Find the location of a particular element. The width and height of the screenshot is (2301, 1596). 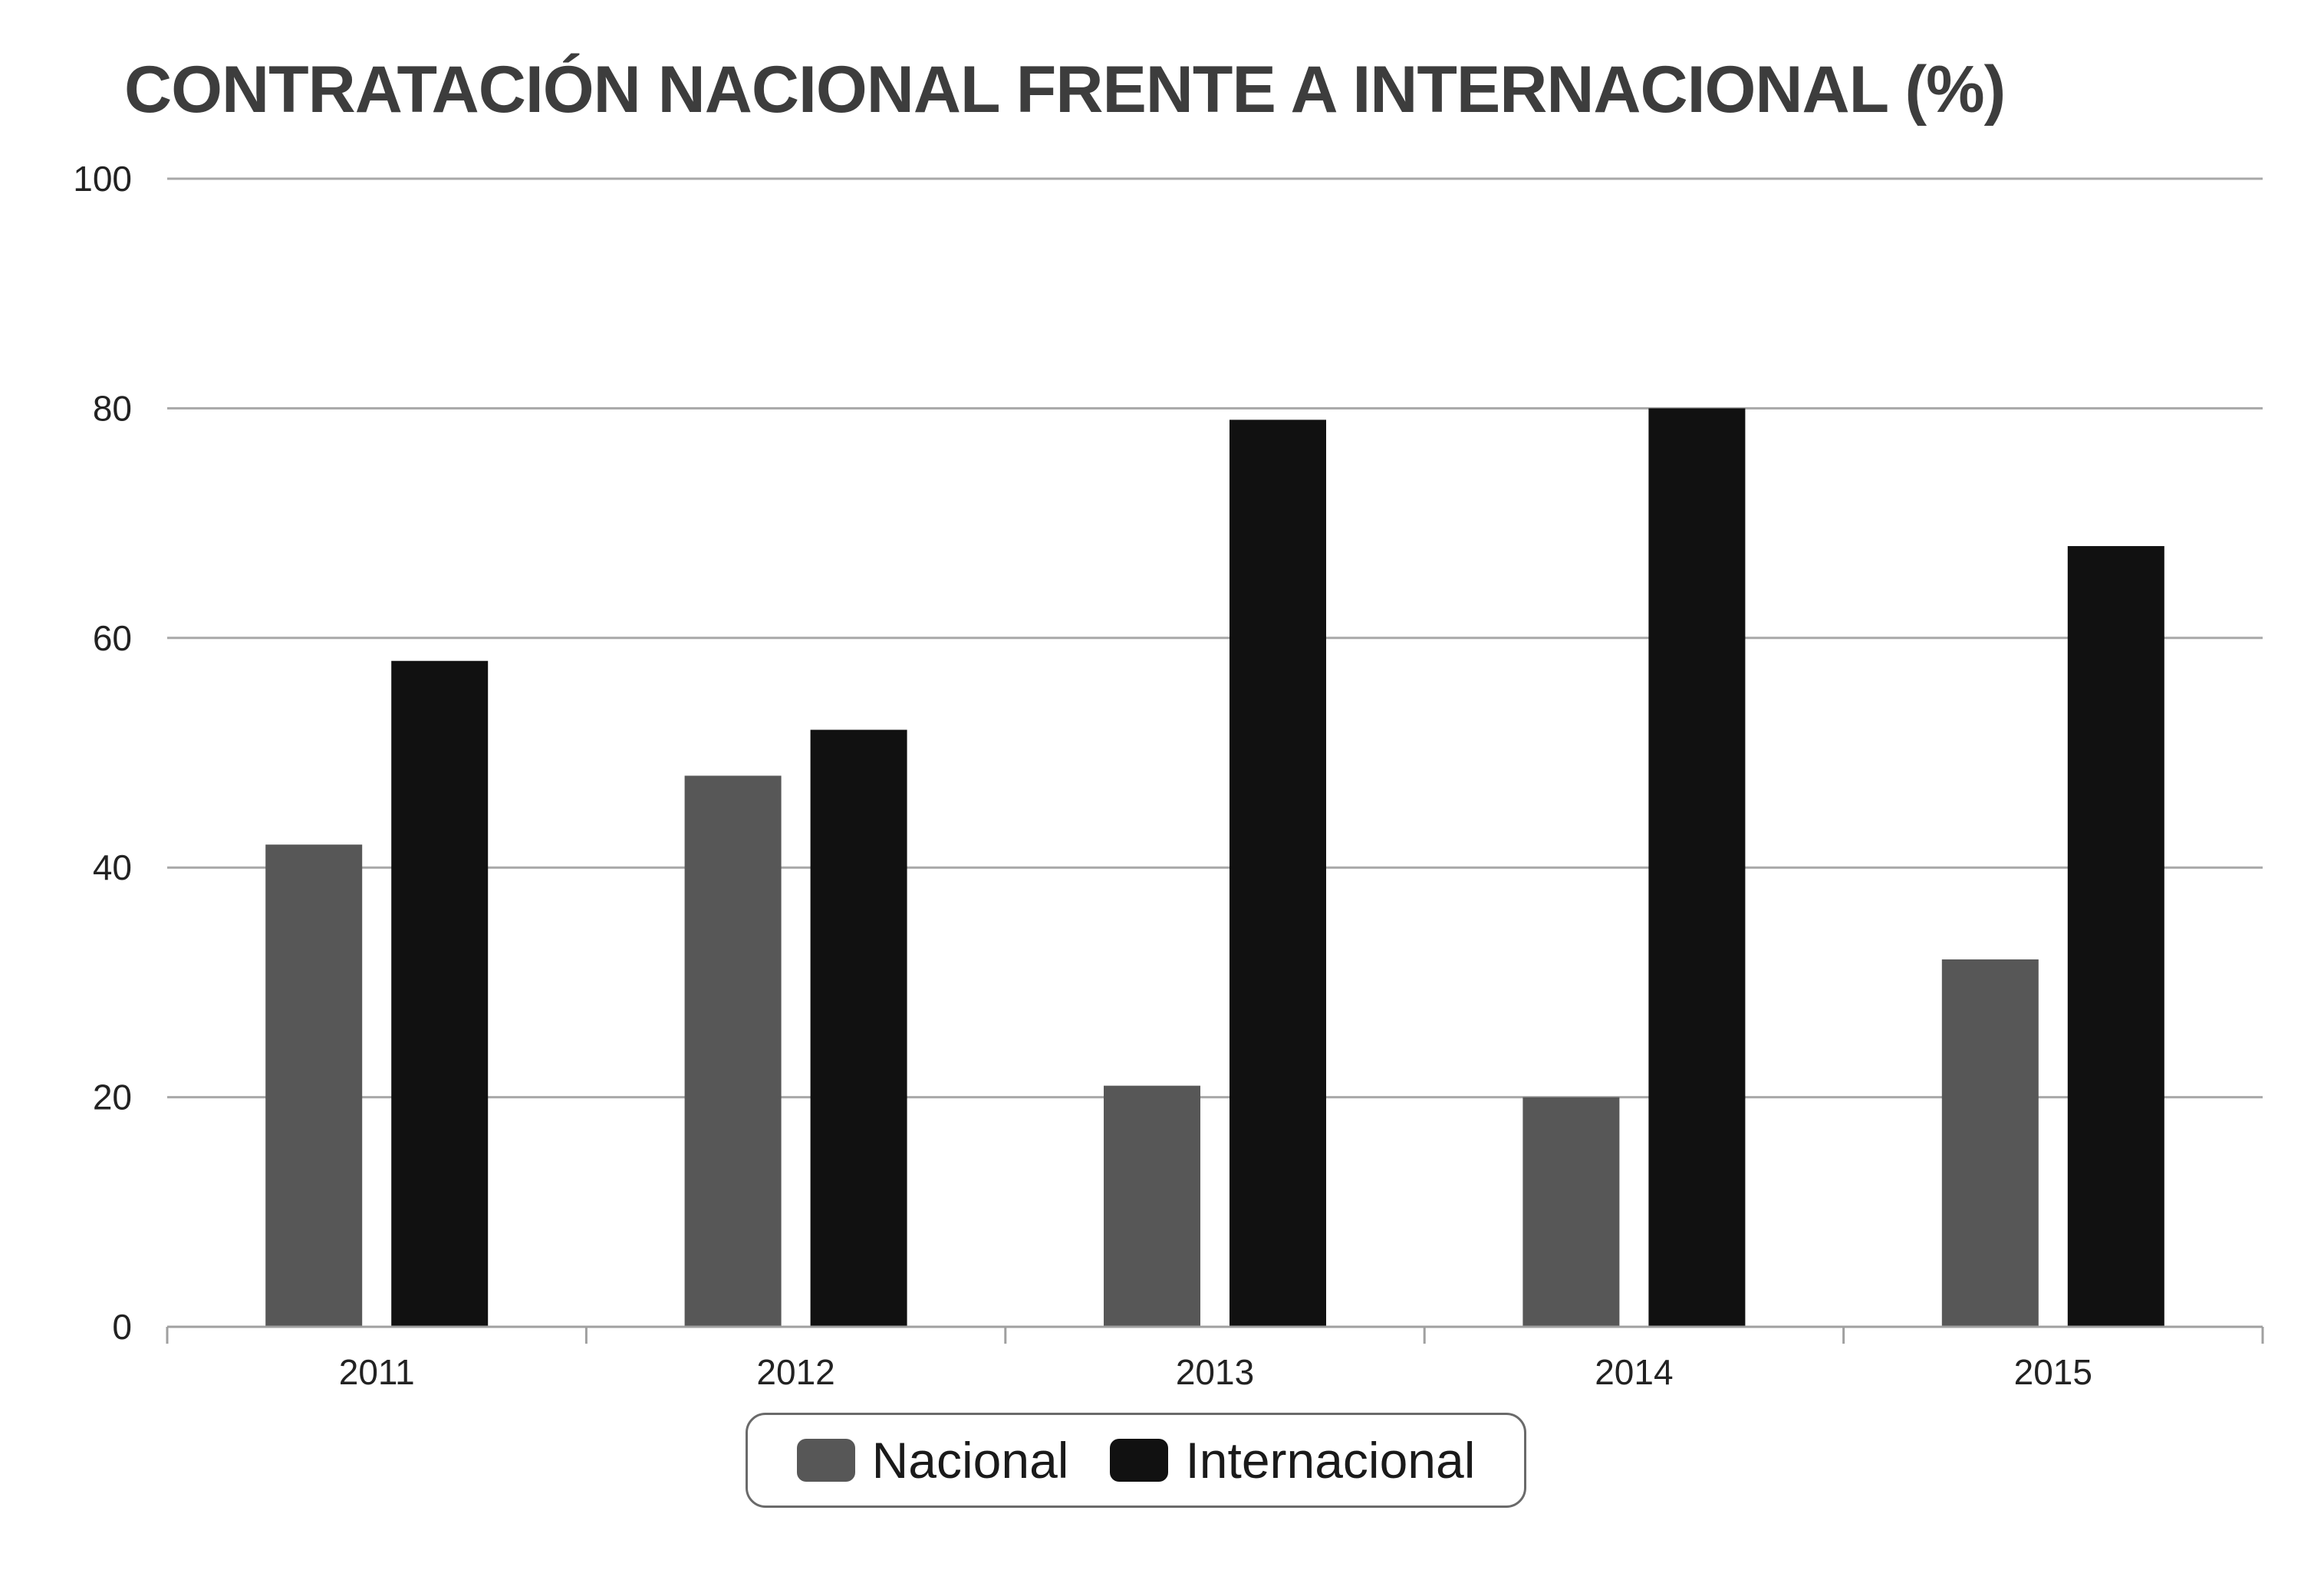

x-tick-label-2014: 2014 is located at coordinates (1634, 1372).